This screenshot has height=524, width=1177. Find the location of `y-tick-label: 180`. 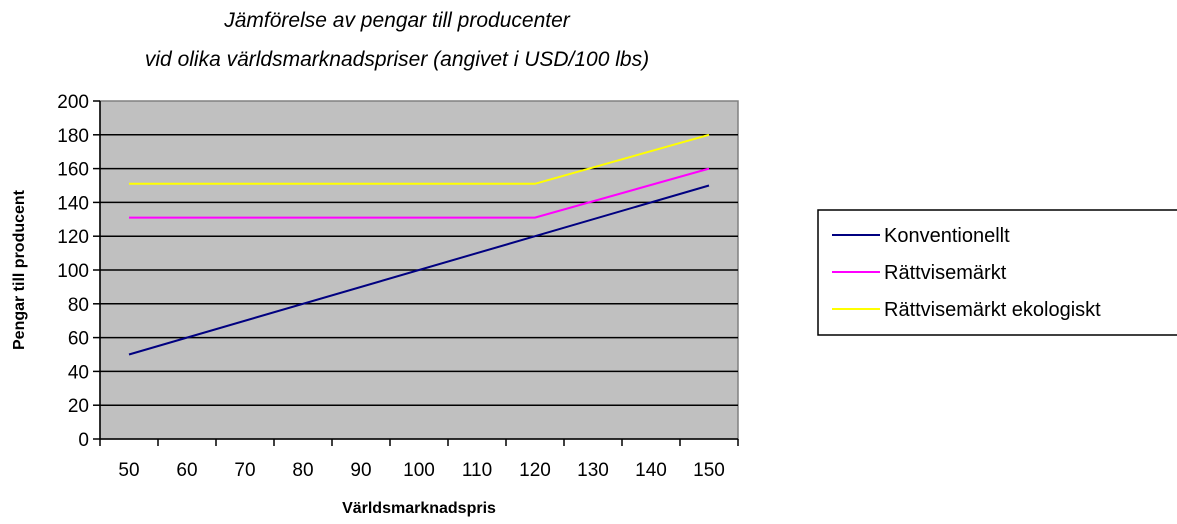

y-tick-label: 180 is located at coordinates (73, 136).